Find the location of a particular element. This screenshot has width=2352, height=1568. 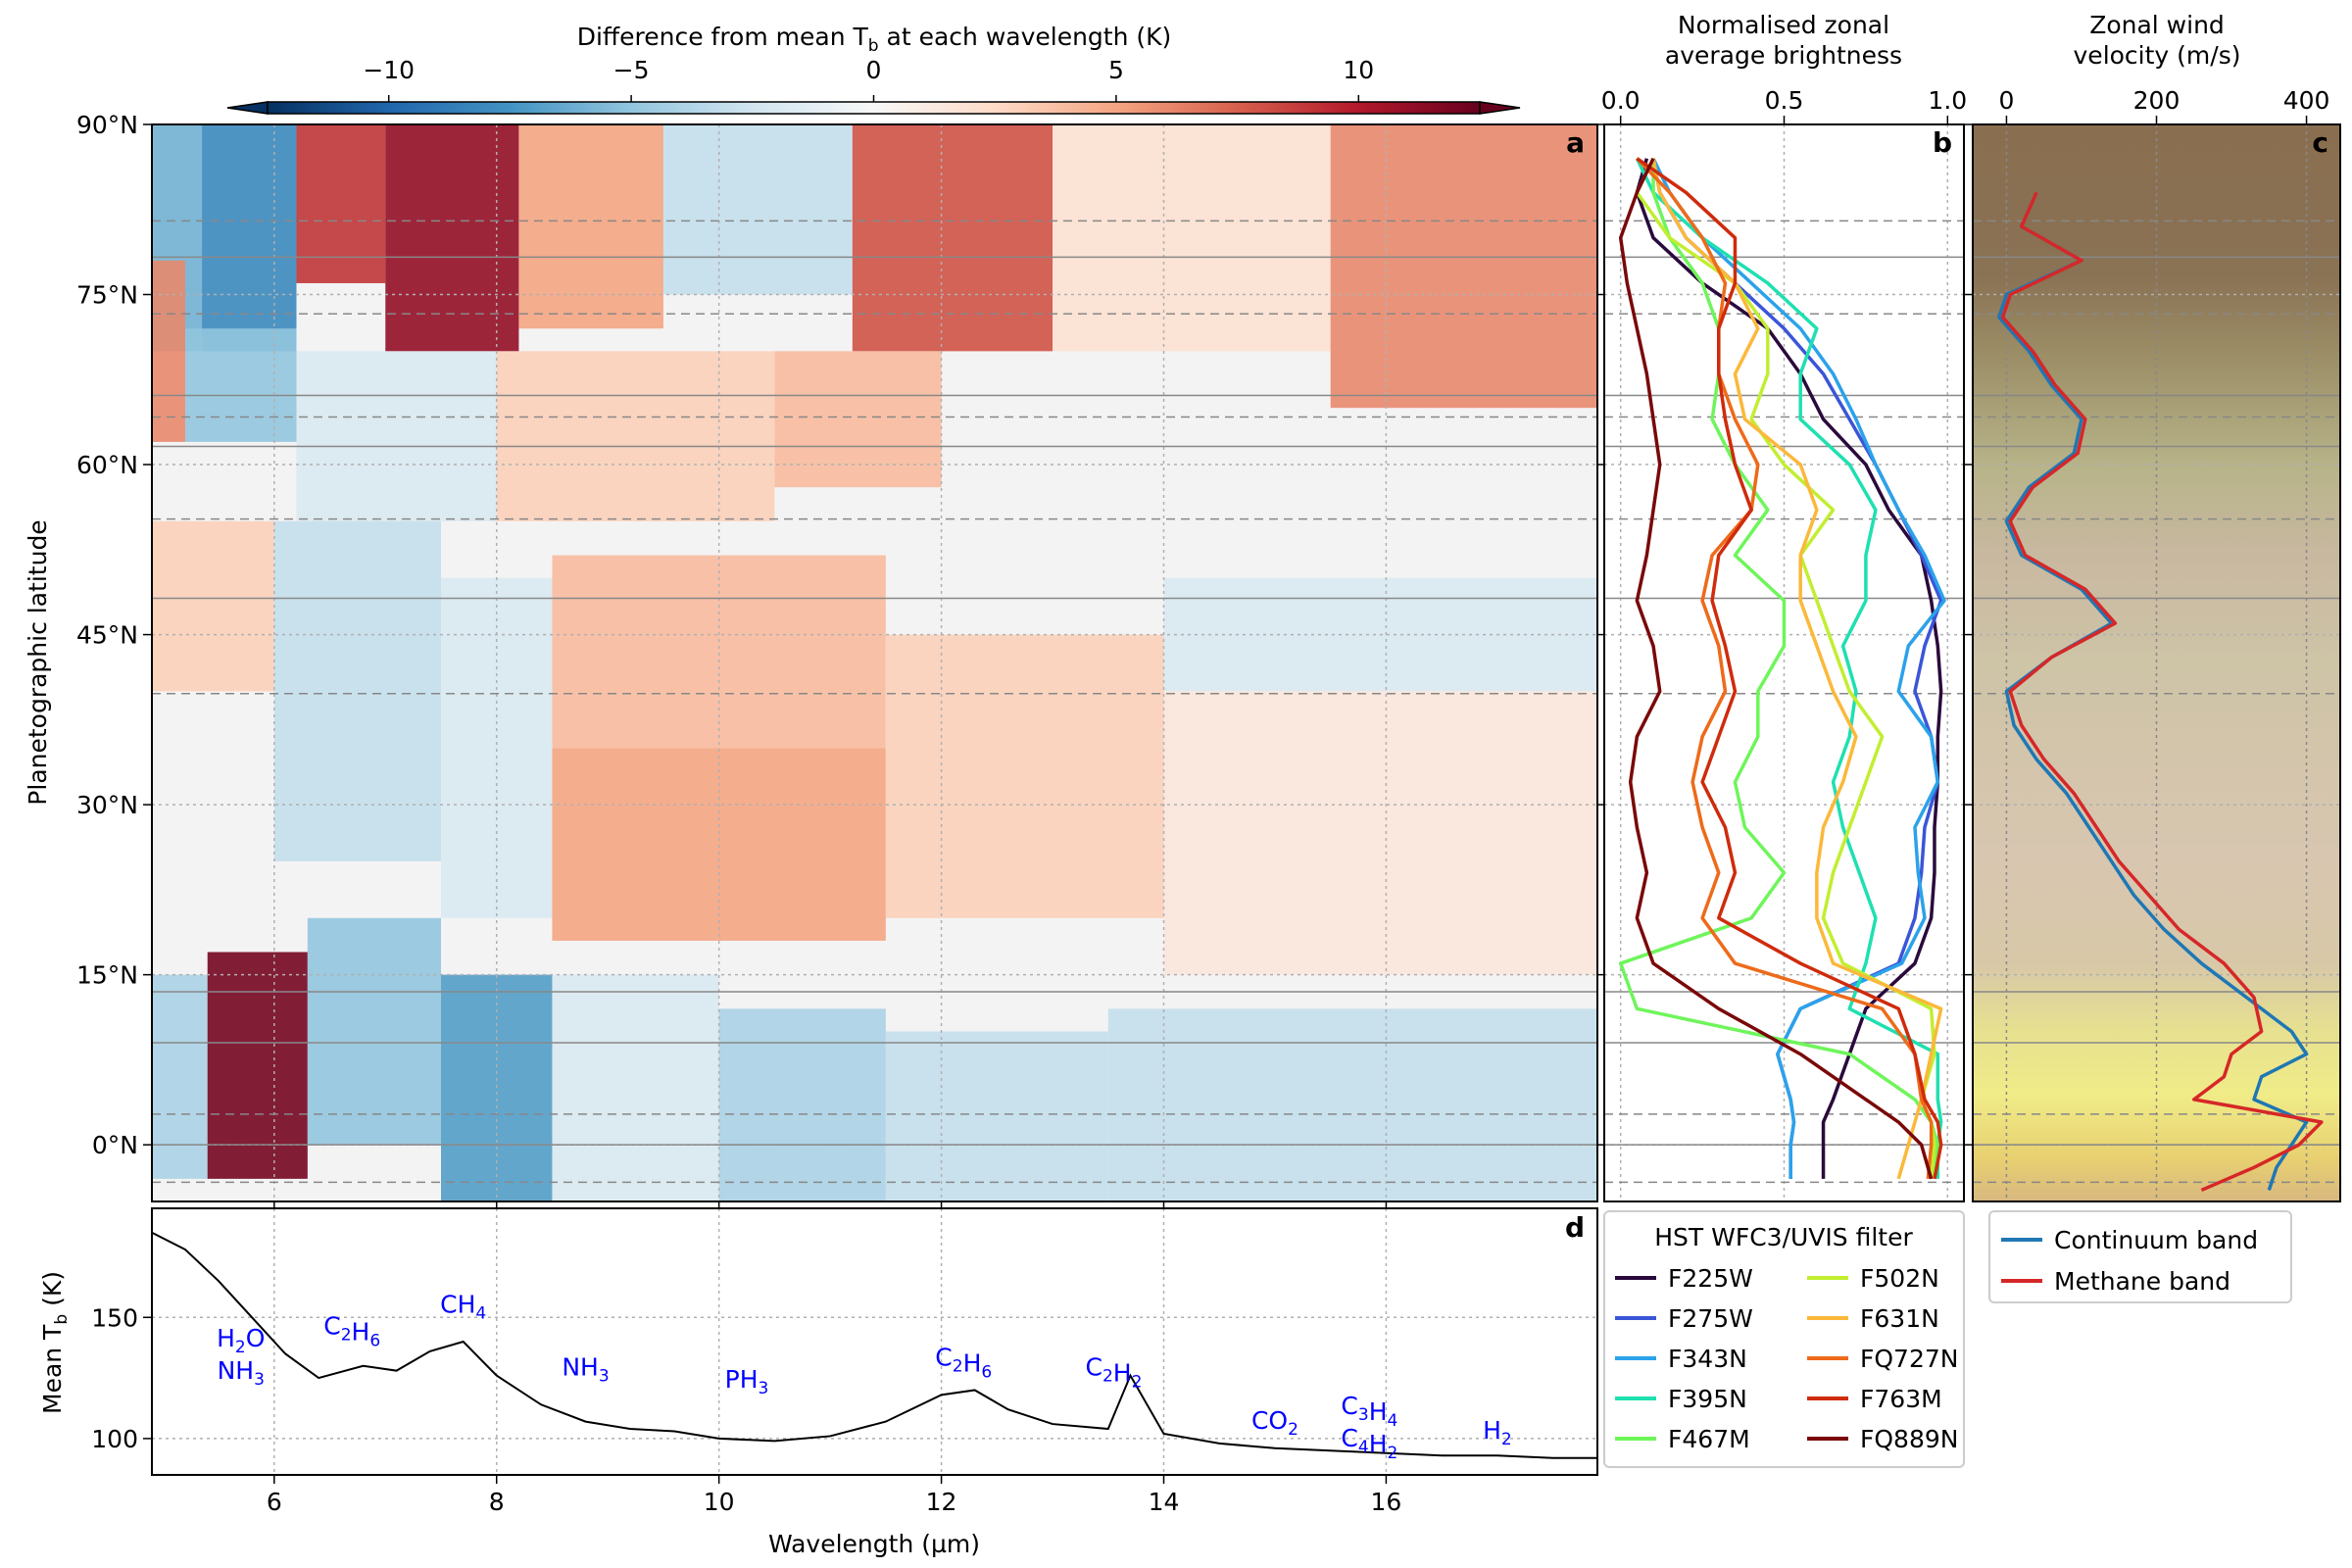

legend-label-wind-0: Continuum band is located at coordinates (2156, 1240).